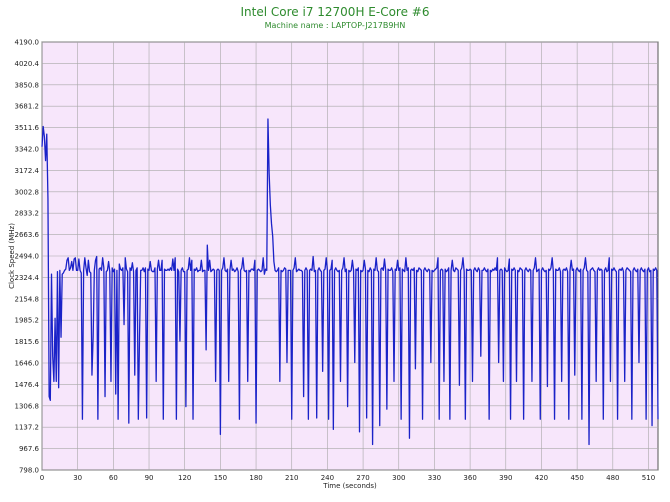  I want to click on y-tick-label: 3002.8, so click(27, 192).